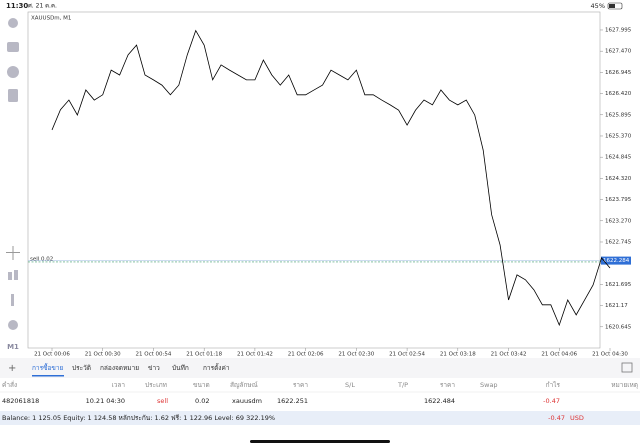 Image resolution: width=640 pixels, height=447 pixels. I want to click on x-tick-label: 21 Oct 04:06, so click(559, 355).